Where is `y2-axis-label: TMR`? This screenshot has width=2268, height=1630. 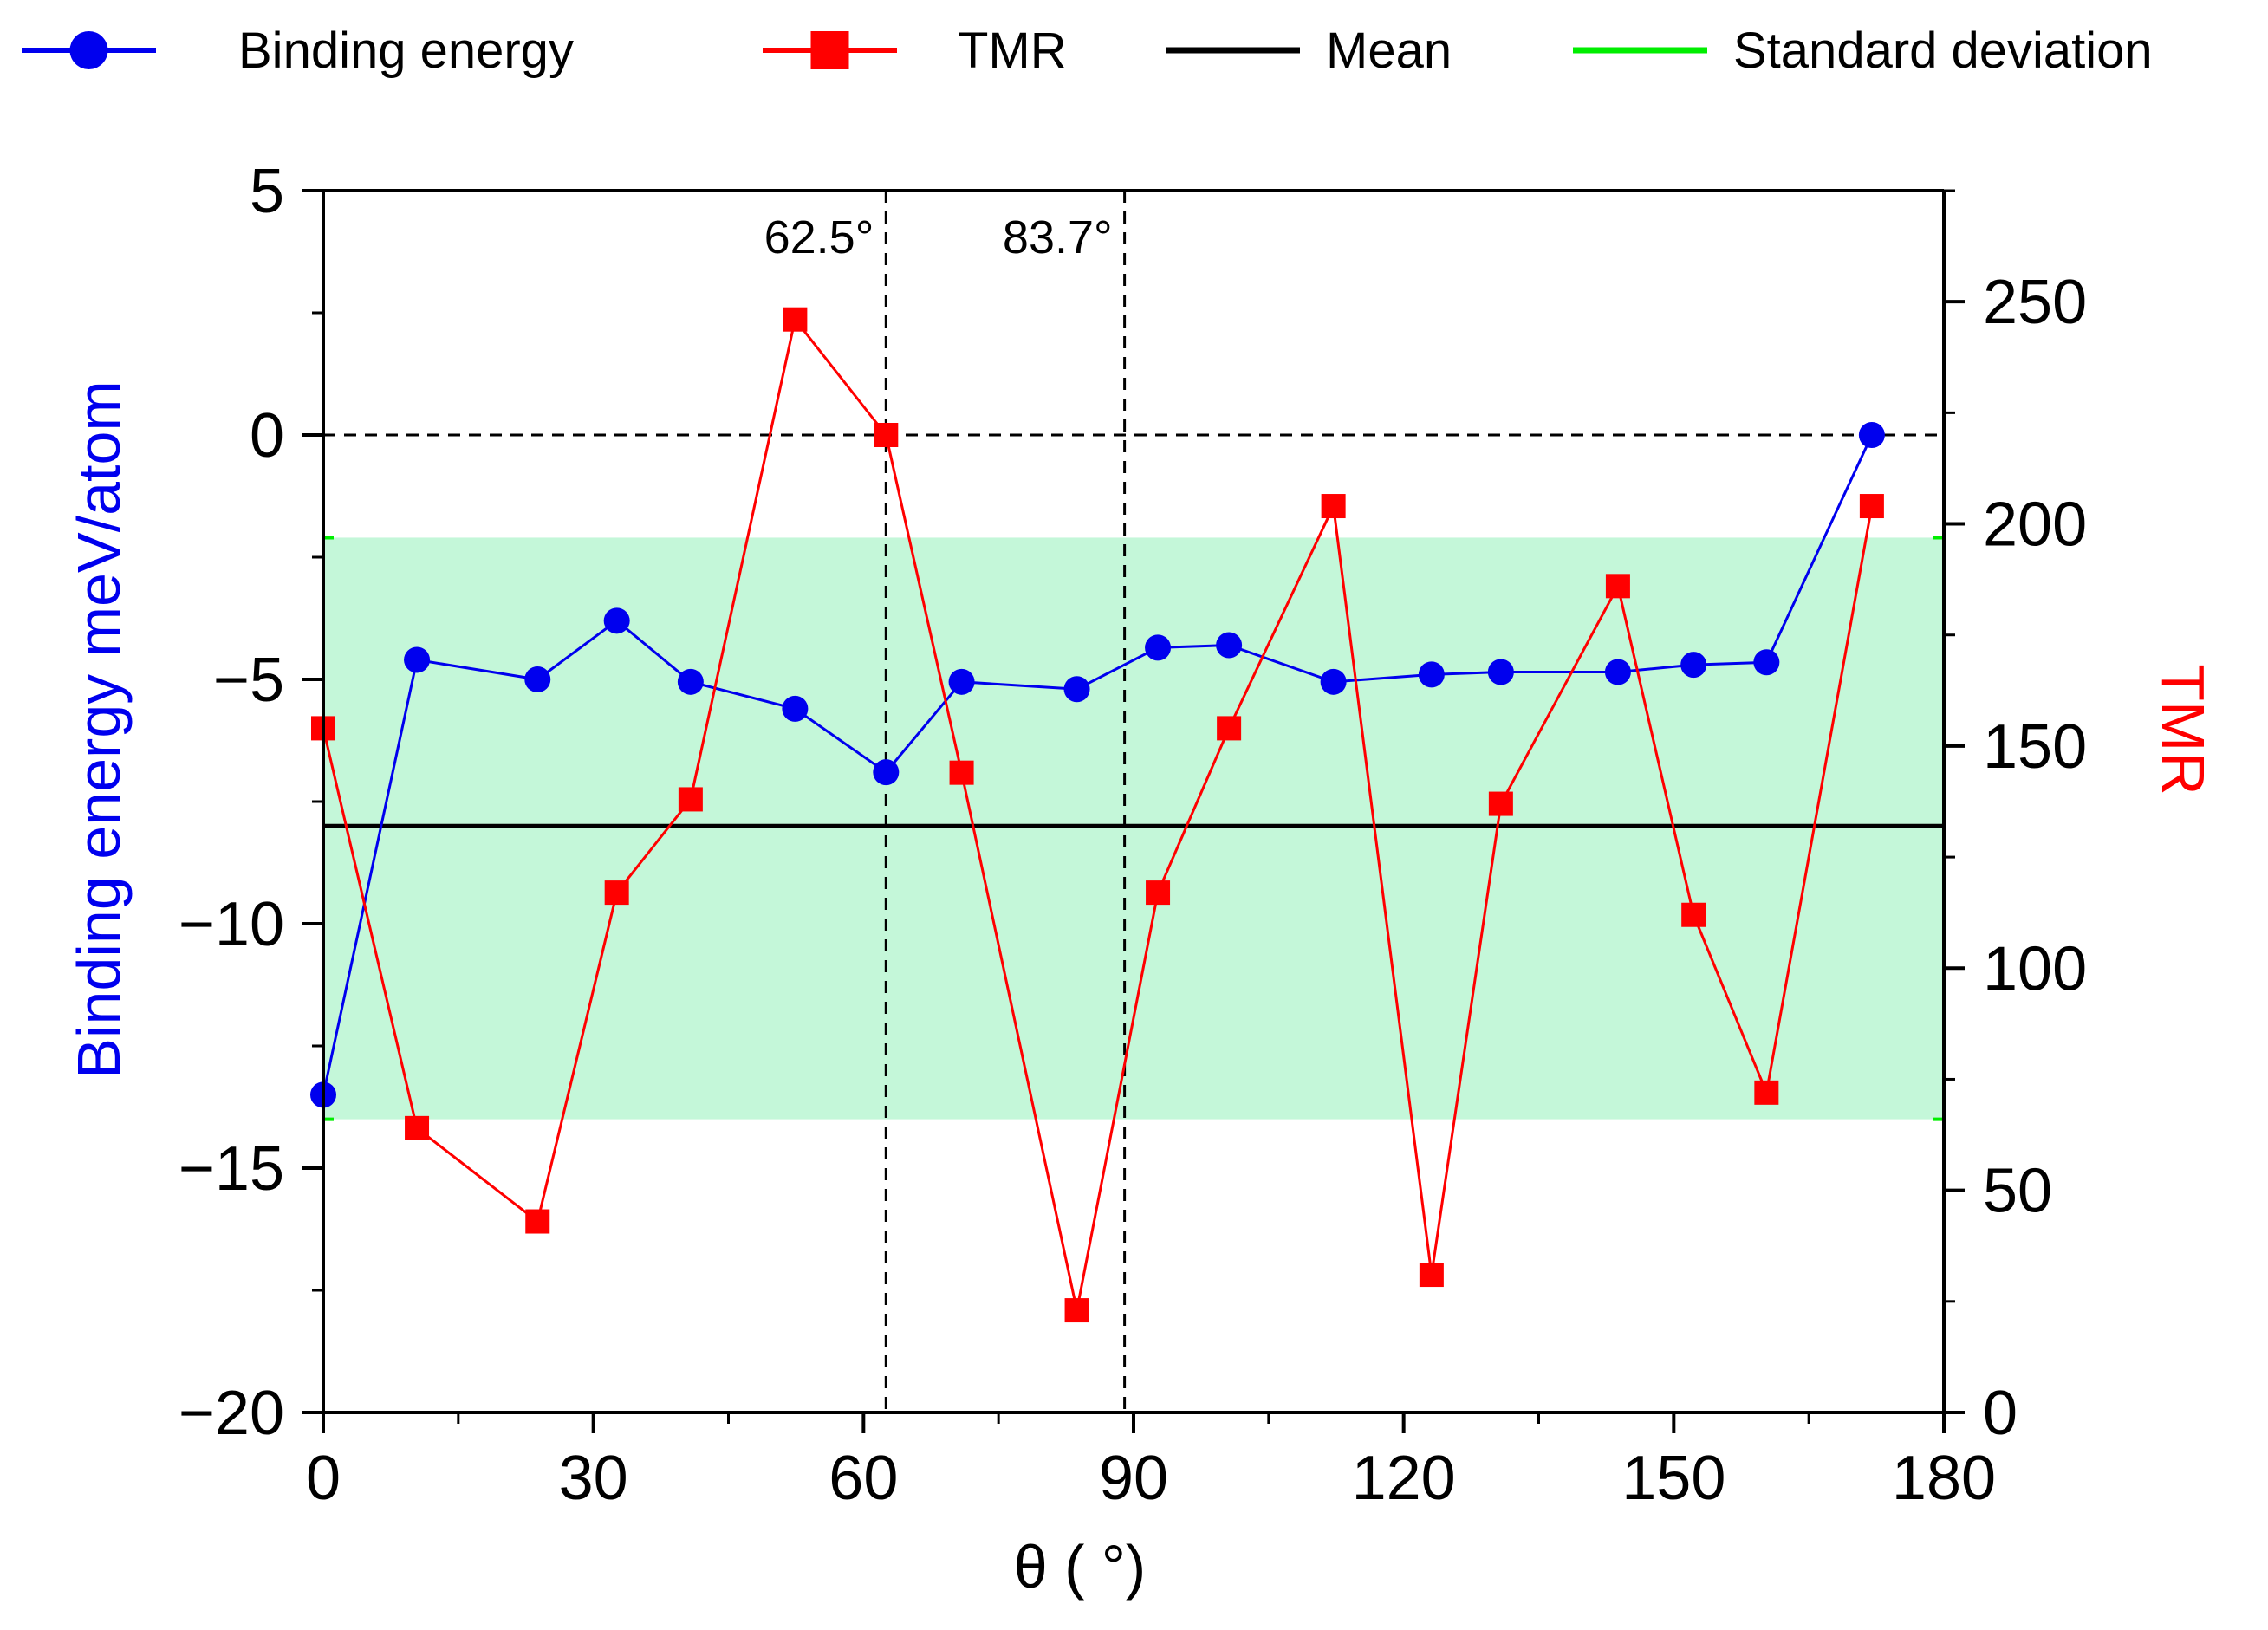
y2-axis-label: TMR is located at coordinates (2183, 730).